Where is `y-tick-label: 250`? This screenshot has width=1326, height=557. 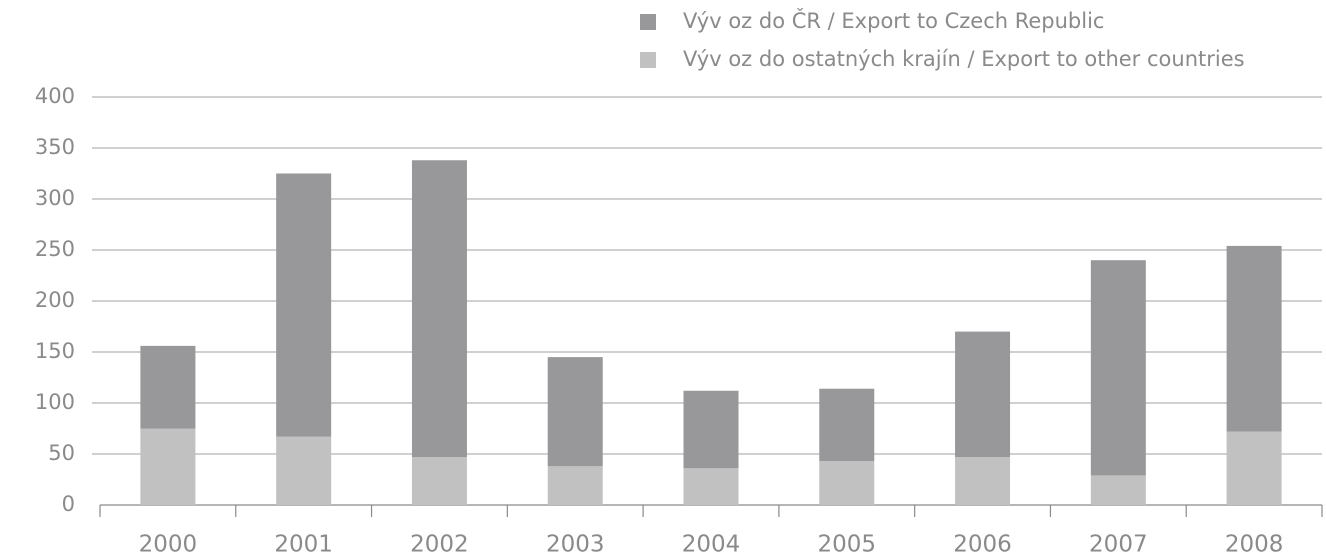 y-tick-label: 250 is located at coordinates (55, 249).